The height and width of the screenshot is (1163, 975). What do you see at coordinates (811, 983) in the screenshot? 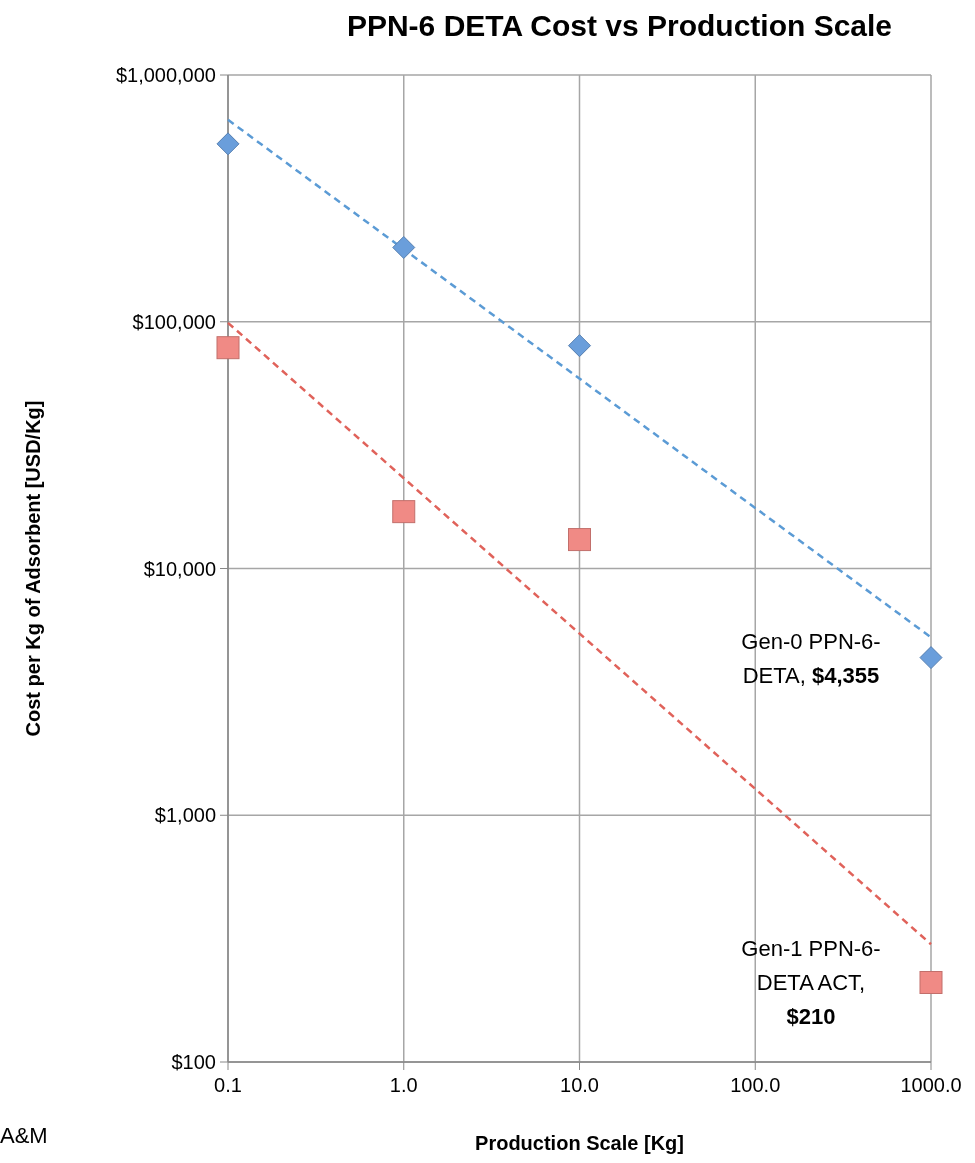
I see `annotation: Gen-1 PPN-6-DETA ACT, $210` at bounding box center [811, 983].